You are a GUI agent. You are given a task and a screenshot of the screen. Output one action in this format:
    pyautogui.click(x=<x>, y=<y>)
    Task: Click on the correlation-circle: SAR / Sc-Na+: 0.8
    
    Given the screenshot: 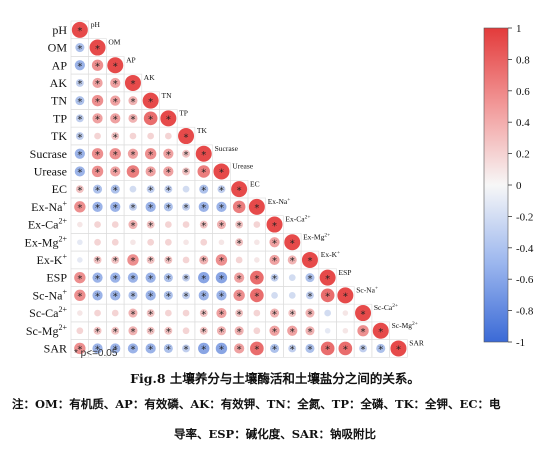 What is the action you would take?
    pyautogui.click(x=345, y=348)
    